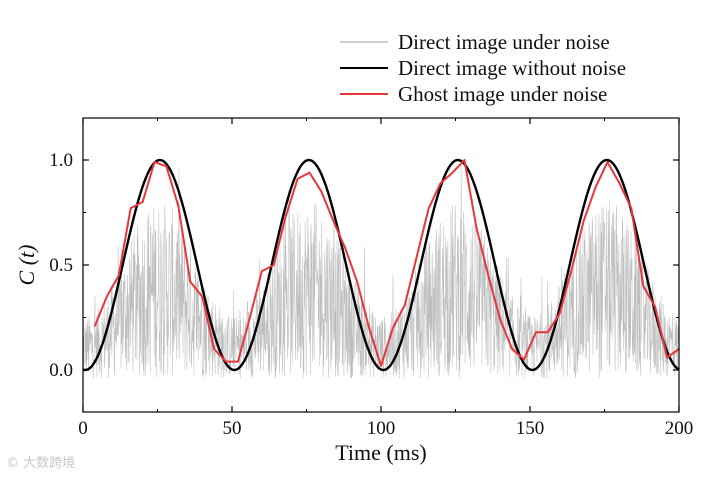 The height and width of the screenshot is (478, 718). What do you see at coordinates (380, 452) in the screenshot?
I see `x-axis-title: Time (ms)` at bounding box center [380, 452].